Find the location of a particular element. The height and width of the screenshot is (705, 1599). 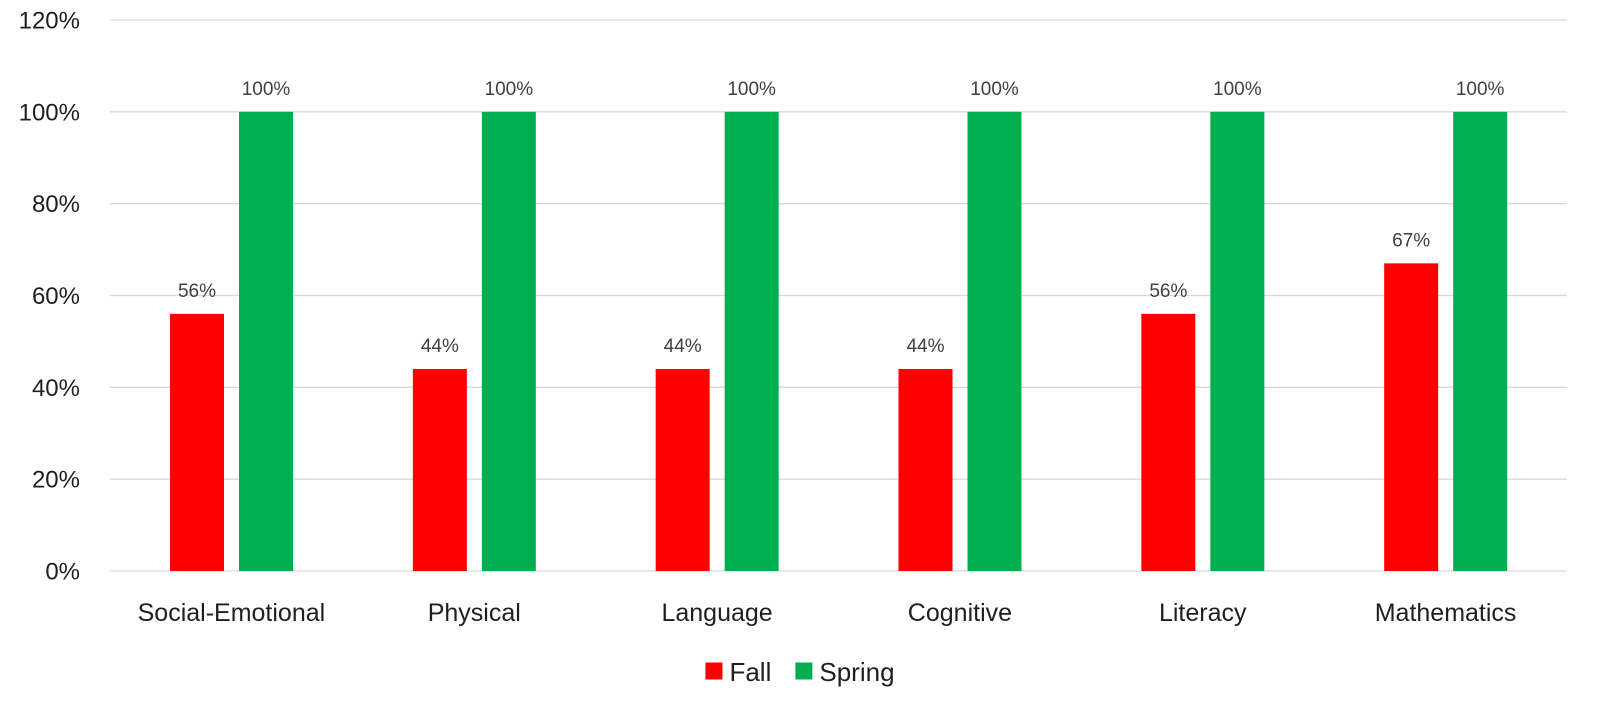

legend-label-spring: Spring is located at coordinates (856, 672).